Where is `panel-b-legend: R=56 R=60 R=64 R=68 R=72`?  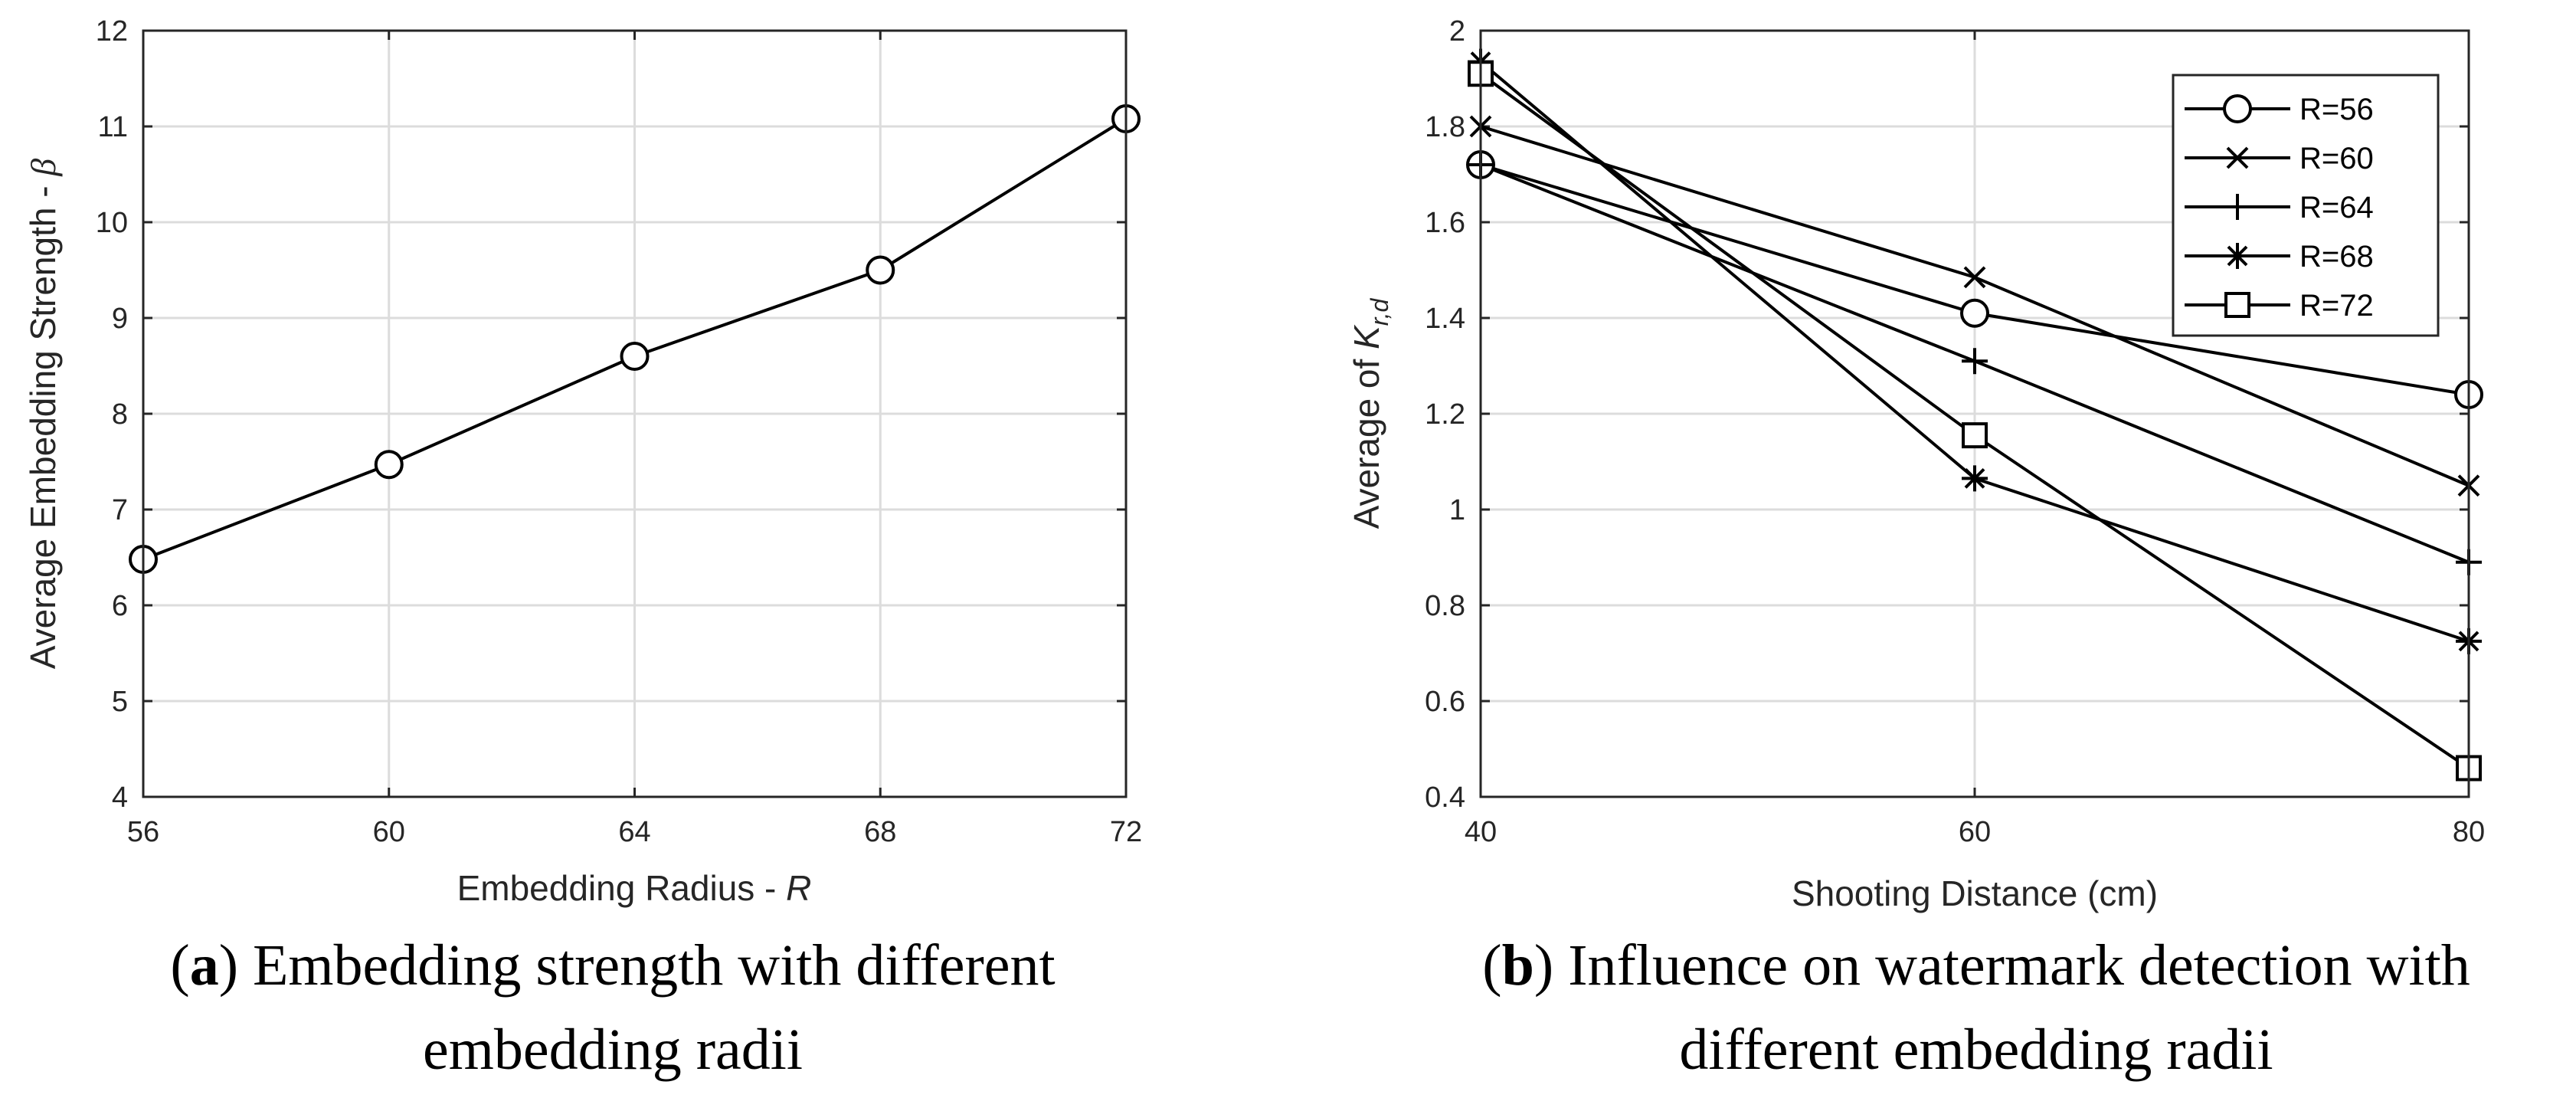 panel-b-legend: R=56 R=60 R=64 R=68 R=72 is located at coordinates (2306, 205).